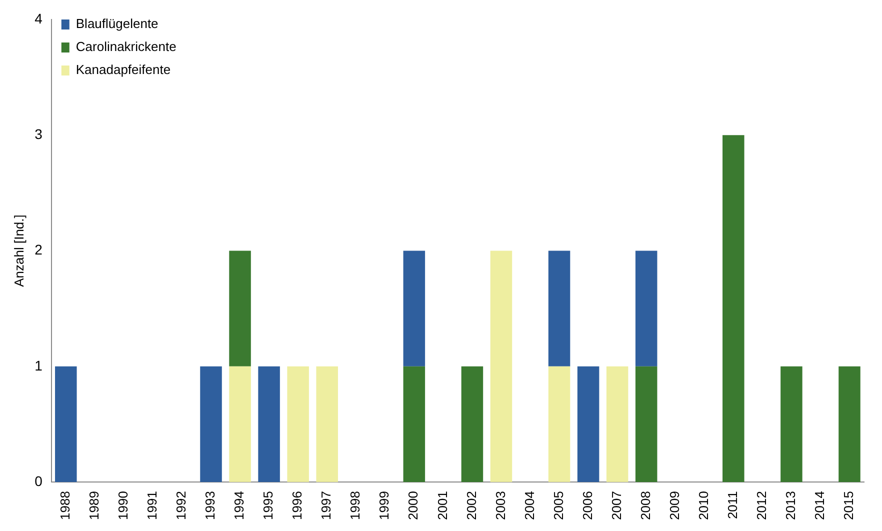  What do you see at coordinates (442, 505) in the screenshot?
I see `x-tick-label: 2001` at bounding box center [442, 505].